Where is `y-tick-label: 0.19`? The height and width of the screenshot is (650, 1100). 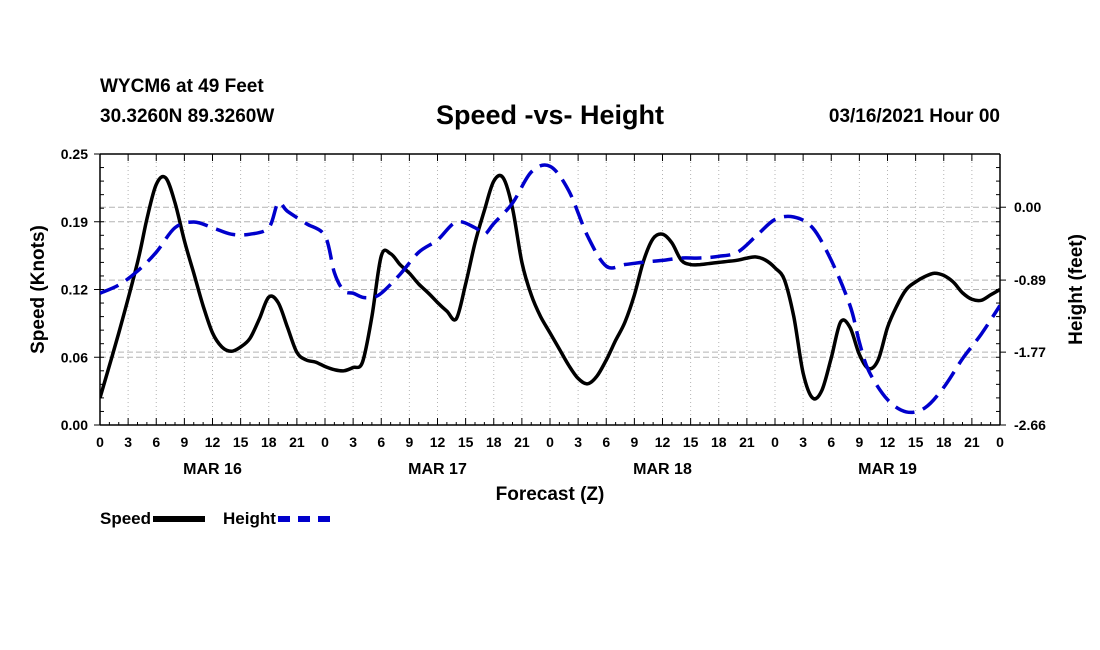 y-tick-label: 0.19 is located at coordinates (74, 222).